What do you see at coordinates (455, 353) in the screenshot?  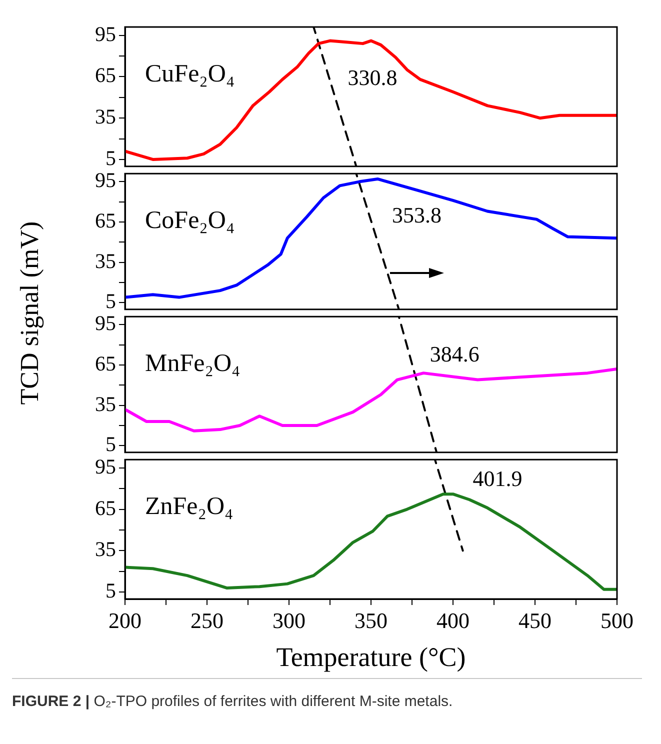 I see `annotation: 384.6` at bounding box center [455, 353].